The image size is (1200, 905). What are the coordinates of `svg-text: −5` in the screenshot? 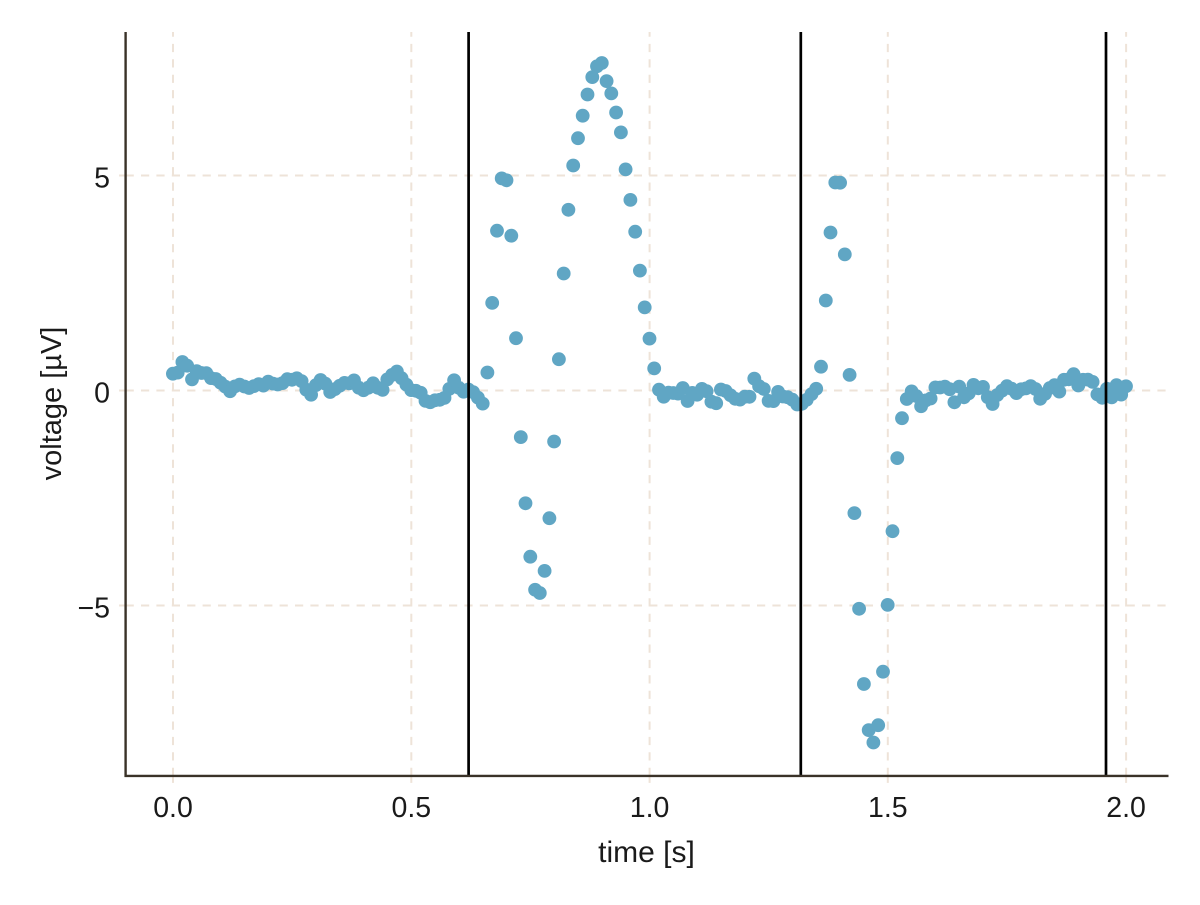 It's located at (94, 609).